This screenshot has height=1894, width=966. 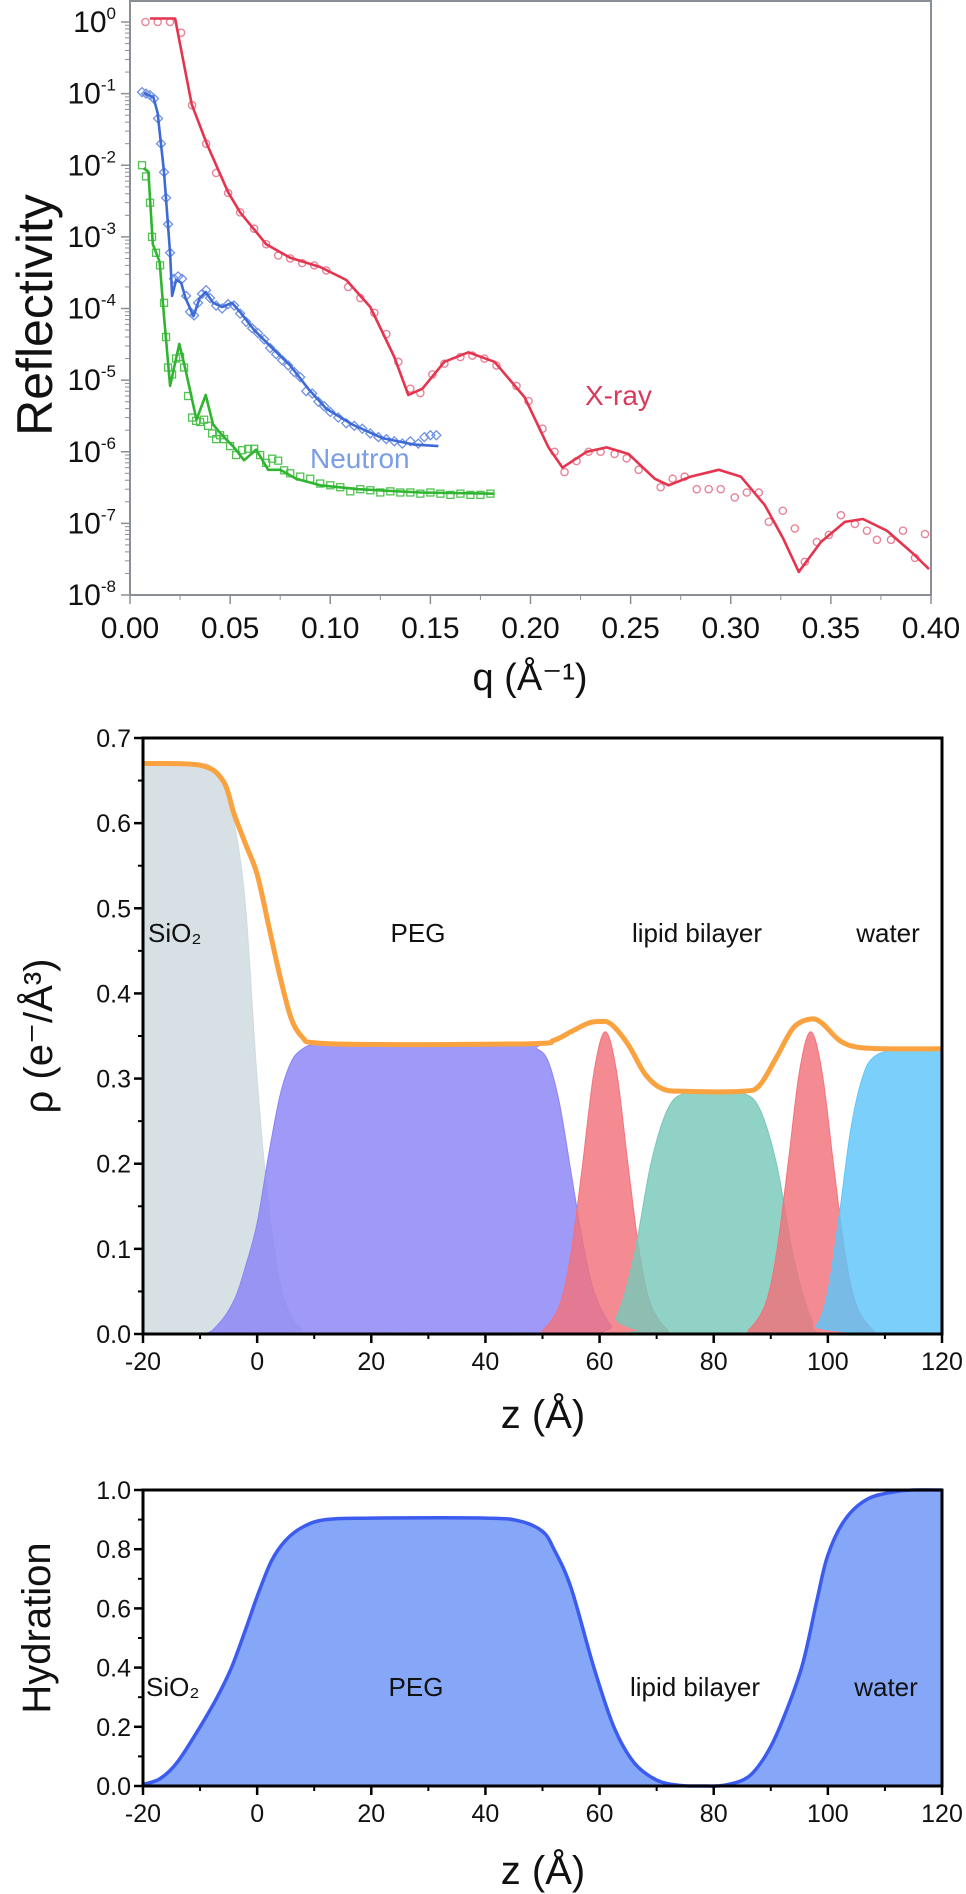 I want to click on reflectivity-y-label: Reflectivity, so click(x=35, y=315).